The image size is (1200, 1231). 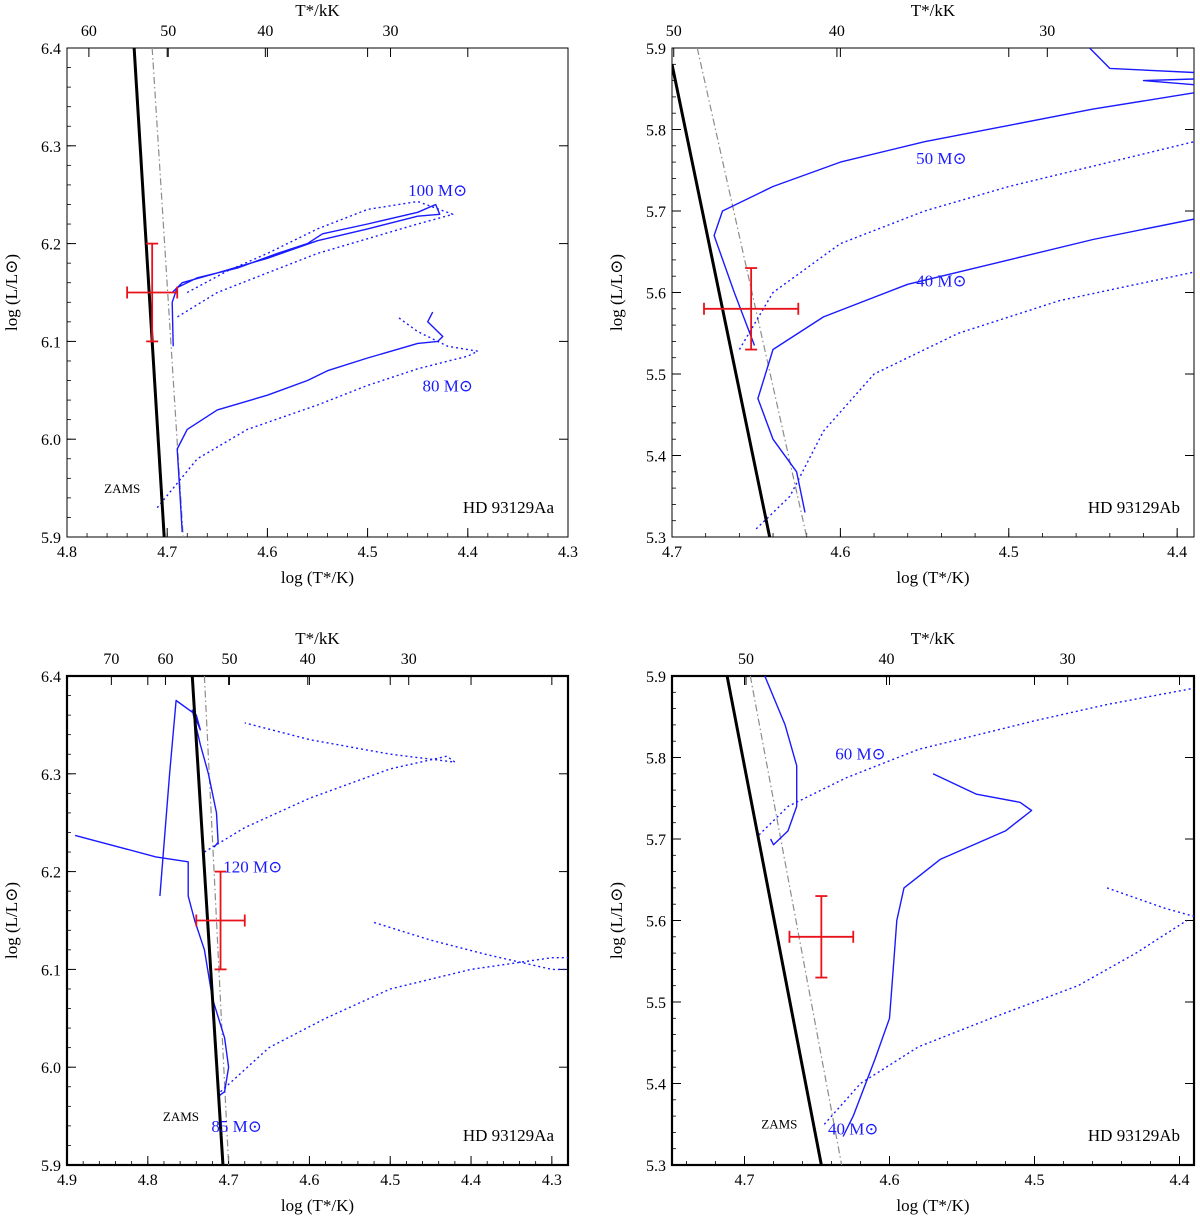 What do you see at coordinates (447, 385) in the screenshot?
I see `track-mass-label: 80 M⊙` at bounding box center [447, 385].